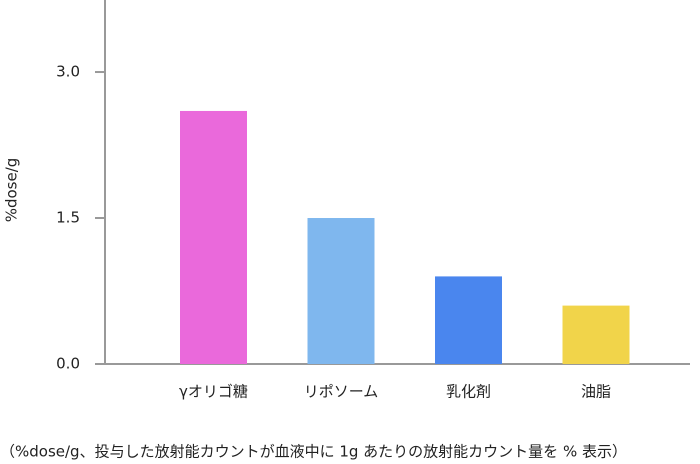 The width and height of the screenshot is (700, 464). I want to click on x-tick-label: 油脂, so click(596, 392).